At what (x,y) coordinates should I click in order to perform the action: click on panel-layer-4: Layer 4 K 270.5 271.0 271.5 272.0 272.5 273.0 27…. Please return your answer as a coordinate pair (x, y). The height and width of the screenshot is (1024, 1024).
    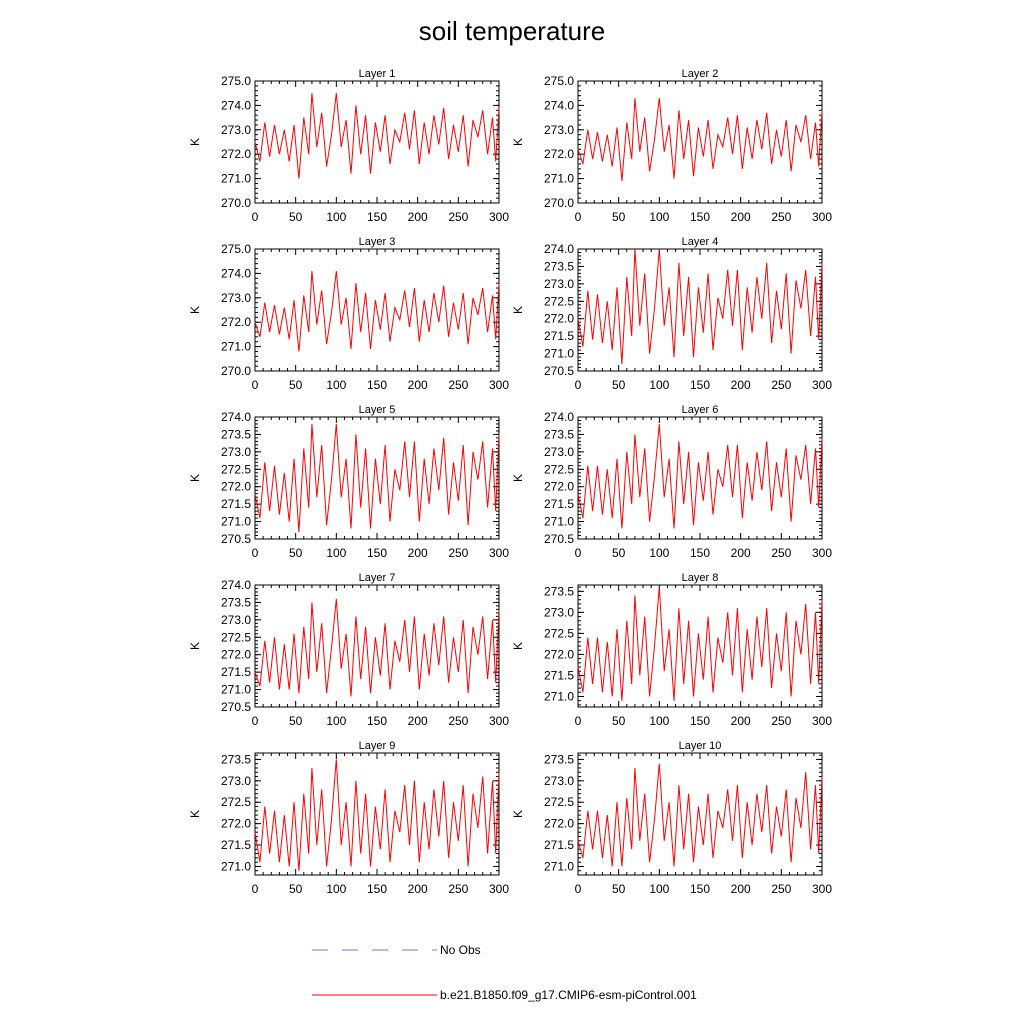
    Looking at the image, I should click on (671, 314).